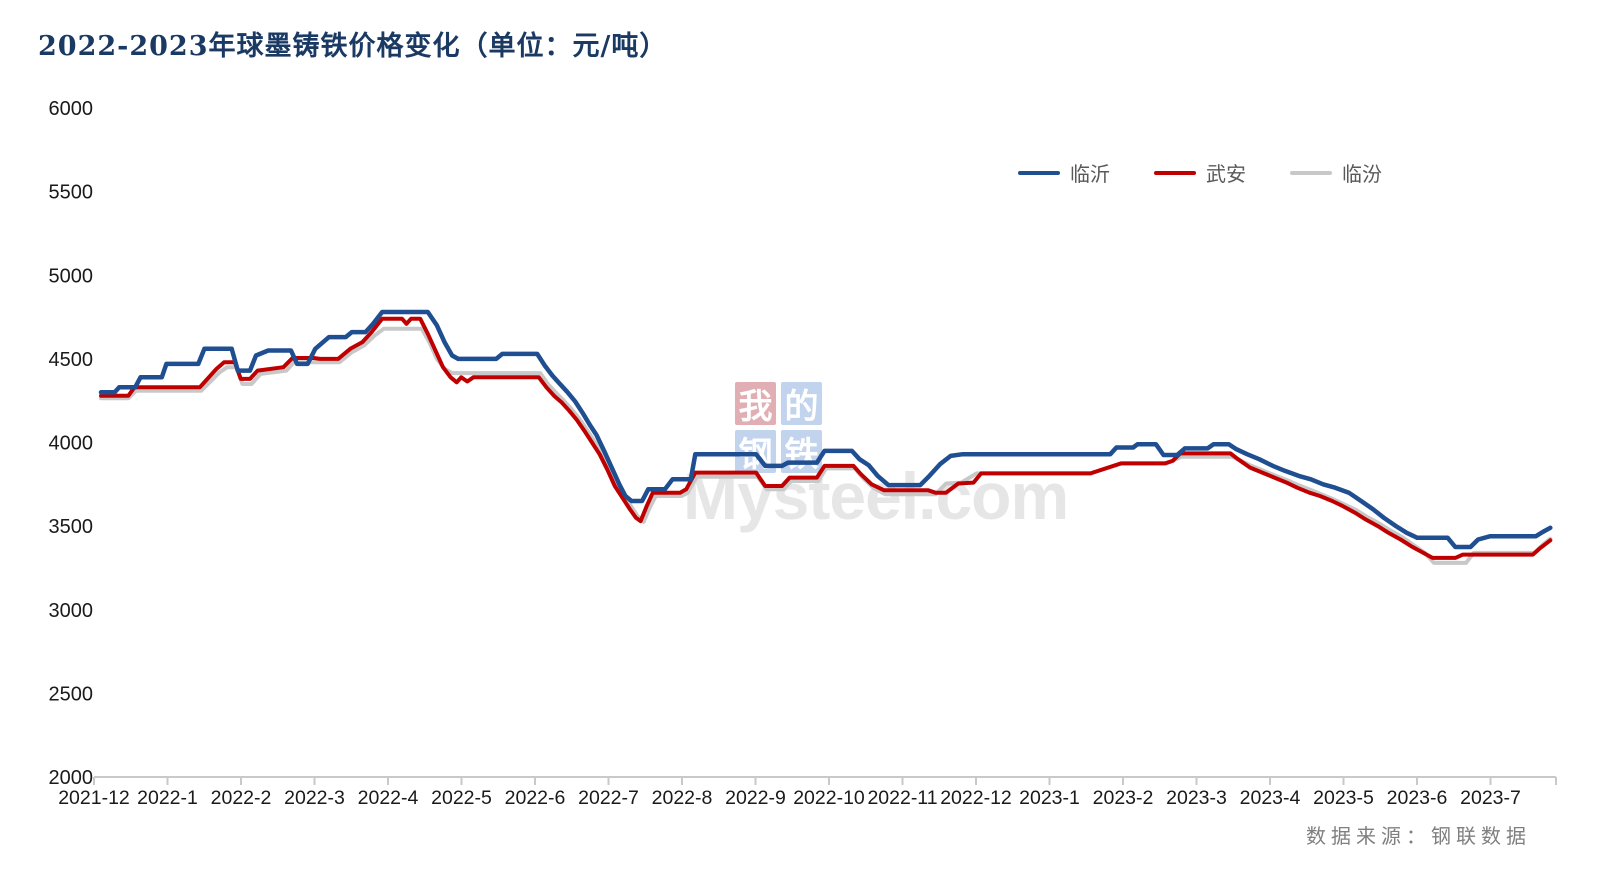 The width and height of the screenshot is (1613, 894). What do you see at coordinates (1418, 836) in the screenshot?
I see `data-source-note: 数据来源：钢联数据` at bounding box center [1418, 836].